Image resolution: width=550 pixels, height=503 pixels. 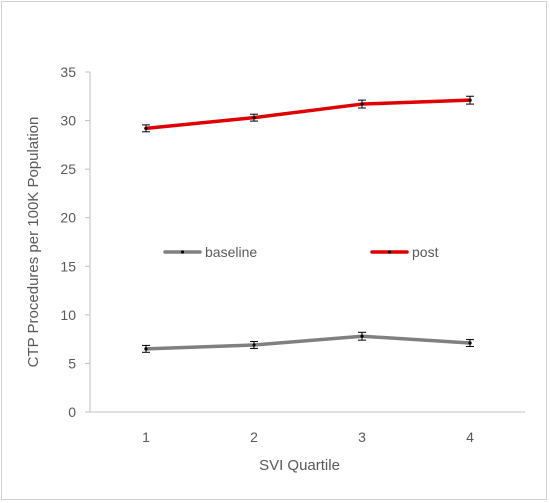 I want to click on series-line-post, so click(x=308, y=114).